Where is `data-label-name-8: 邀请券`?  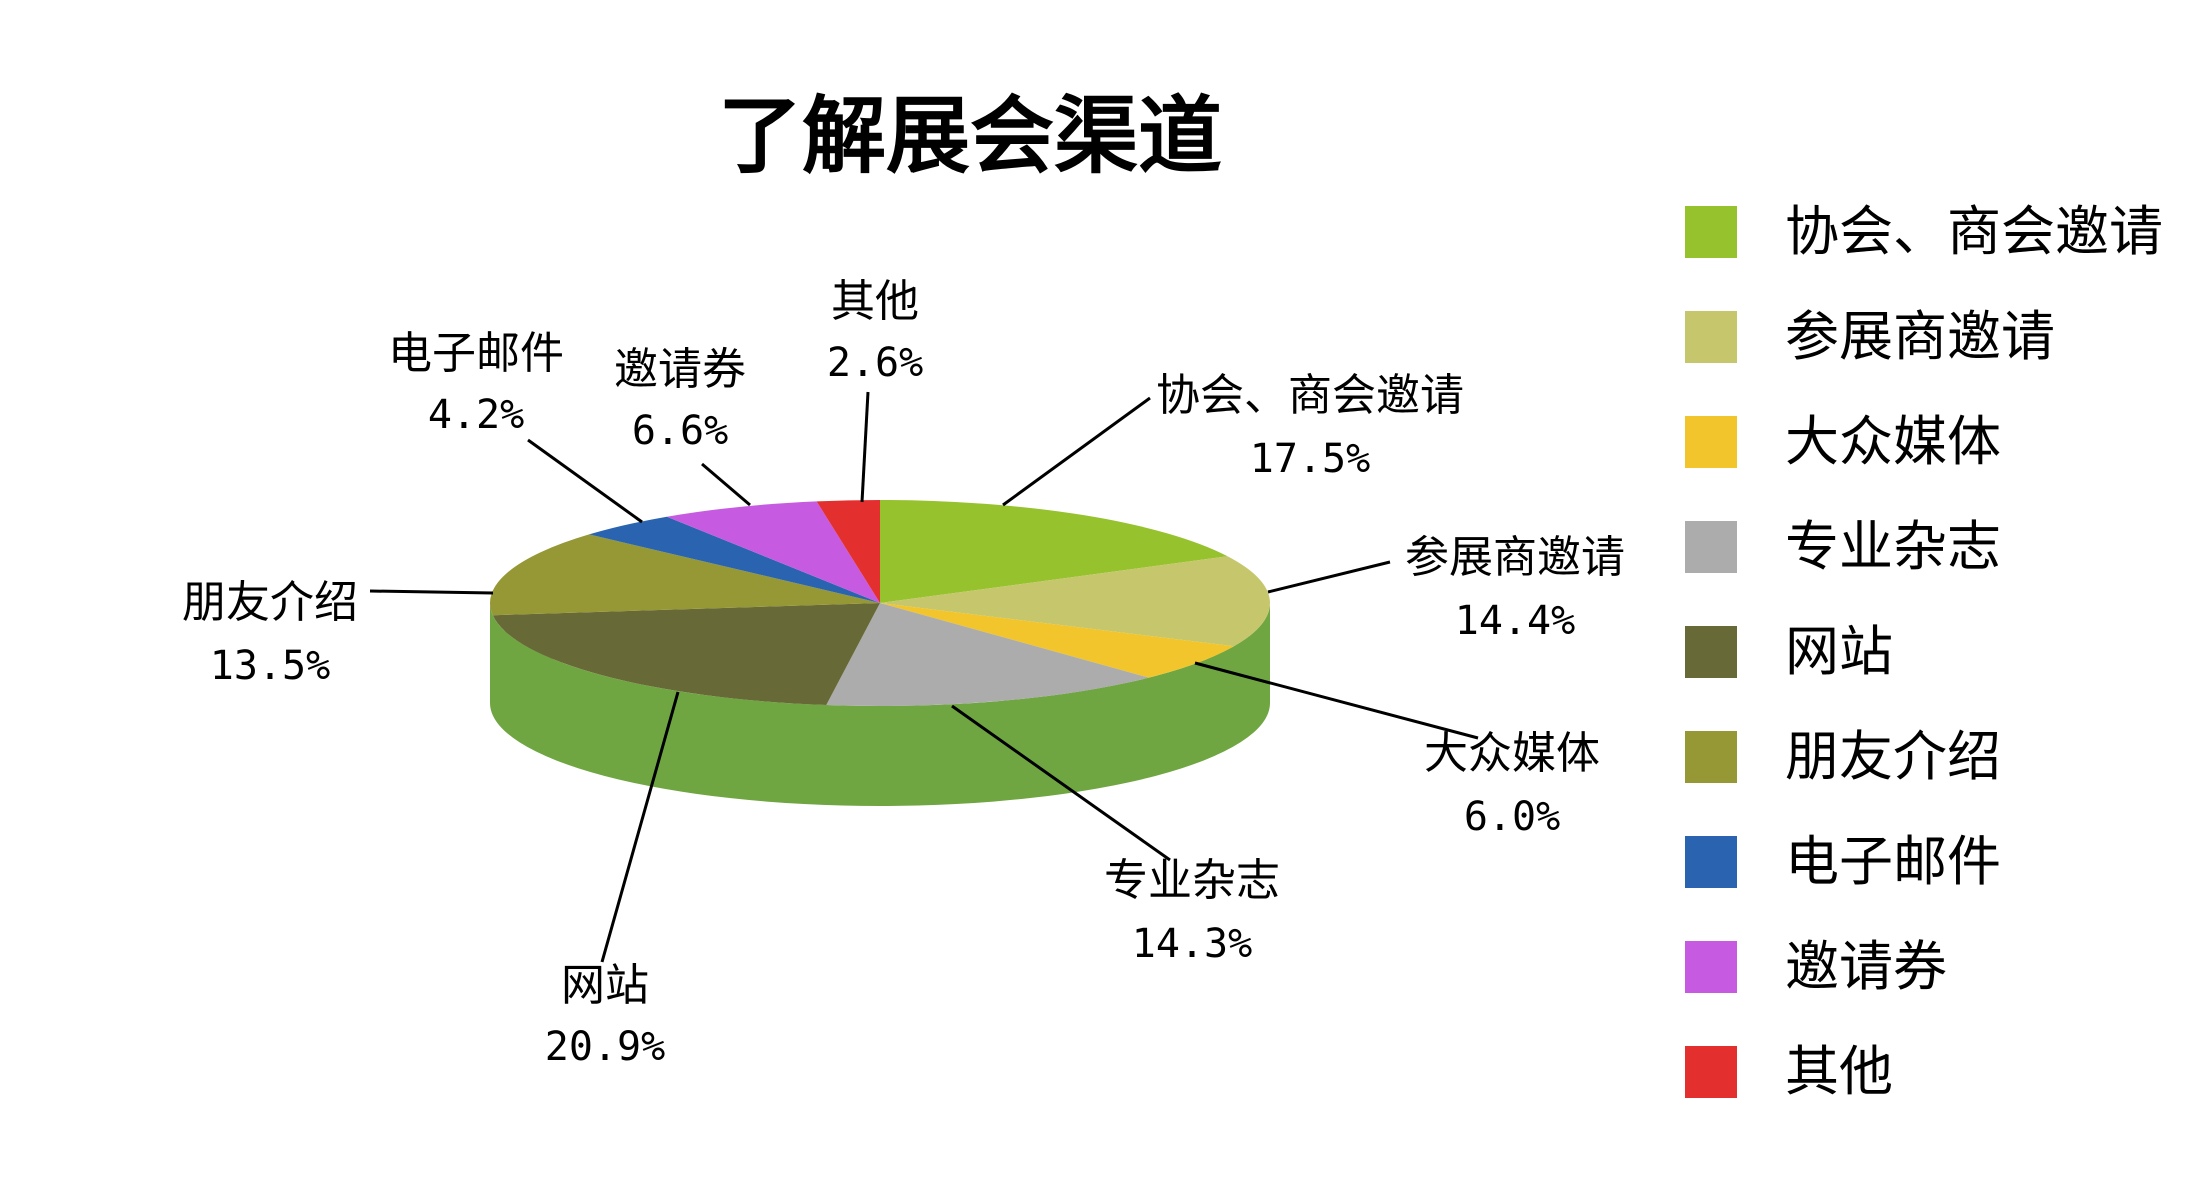 data-label-name-8: 邀请券 is located at coordinates (680, 369).